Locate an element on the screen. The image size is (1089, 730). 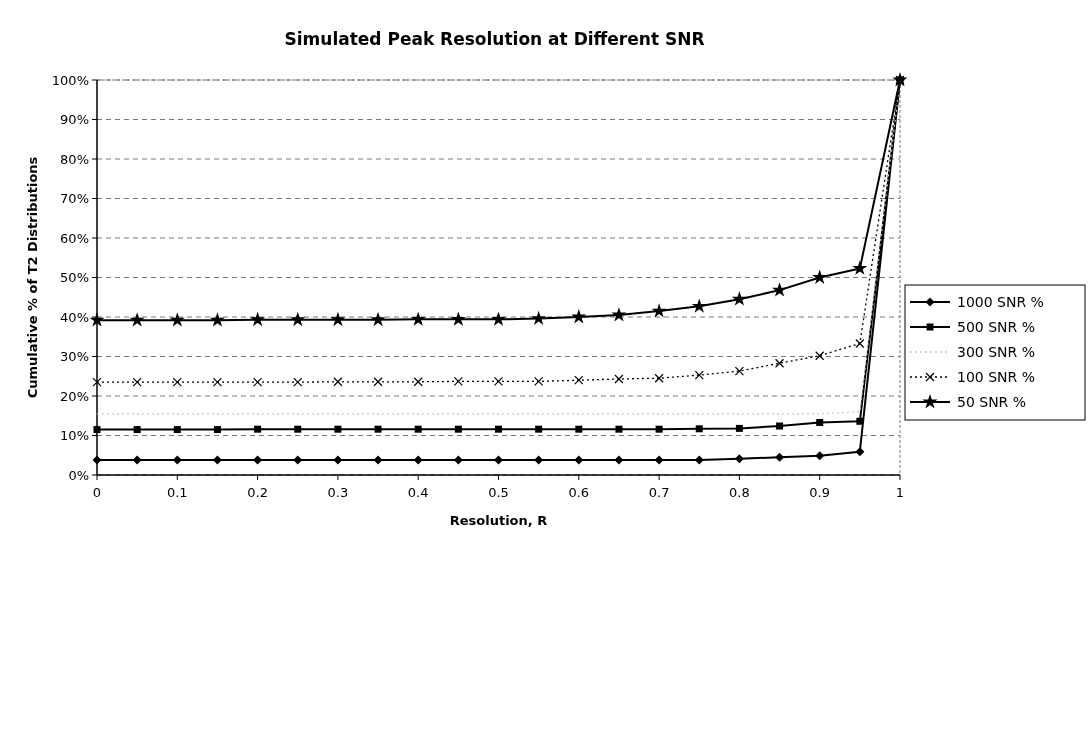
x-tick-label: 0.3 is located at coordinates (338, 492).